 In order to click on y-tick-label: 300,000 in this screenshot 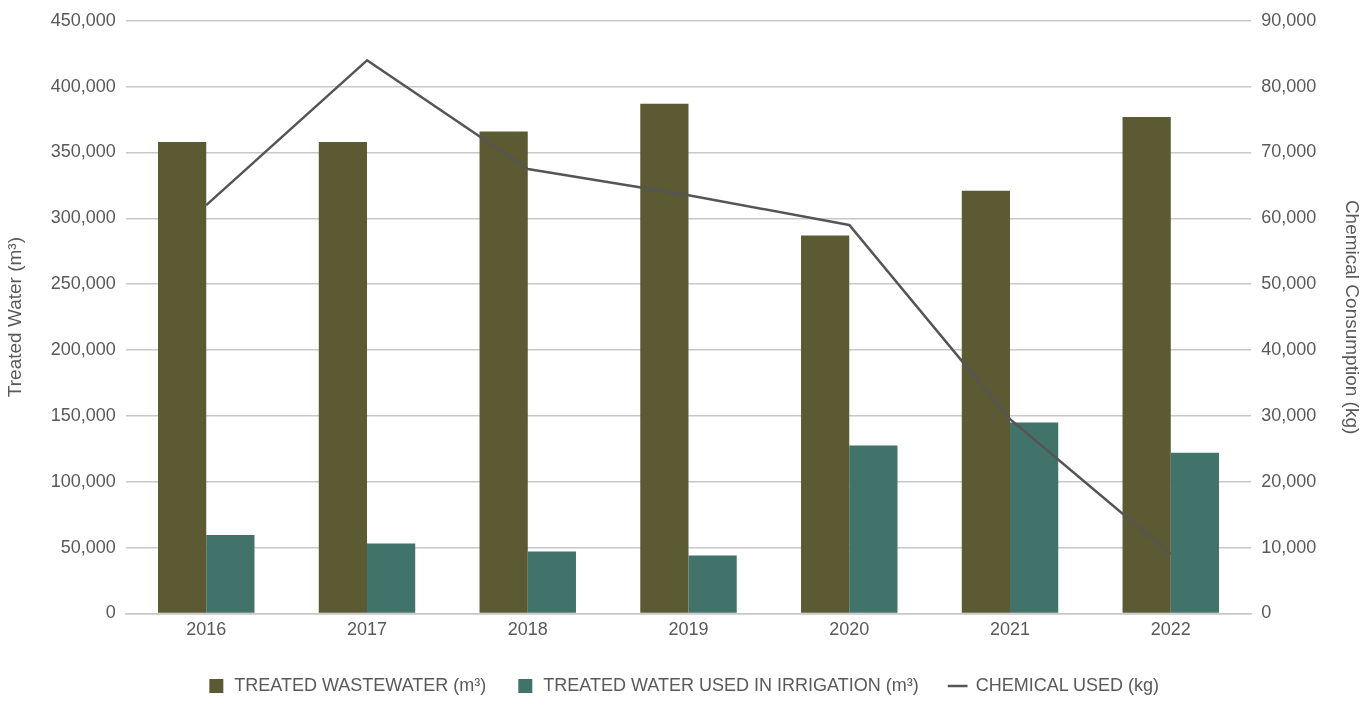, I will do `click(83, 217)`.